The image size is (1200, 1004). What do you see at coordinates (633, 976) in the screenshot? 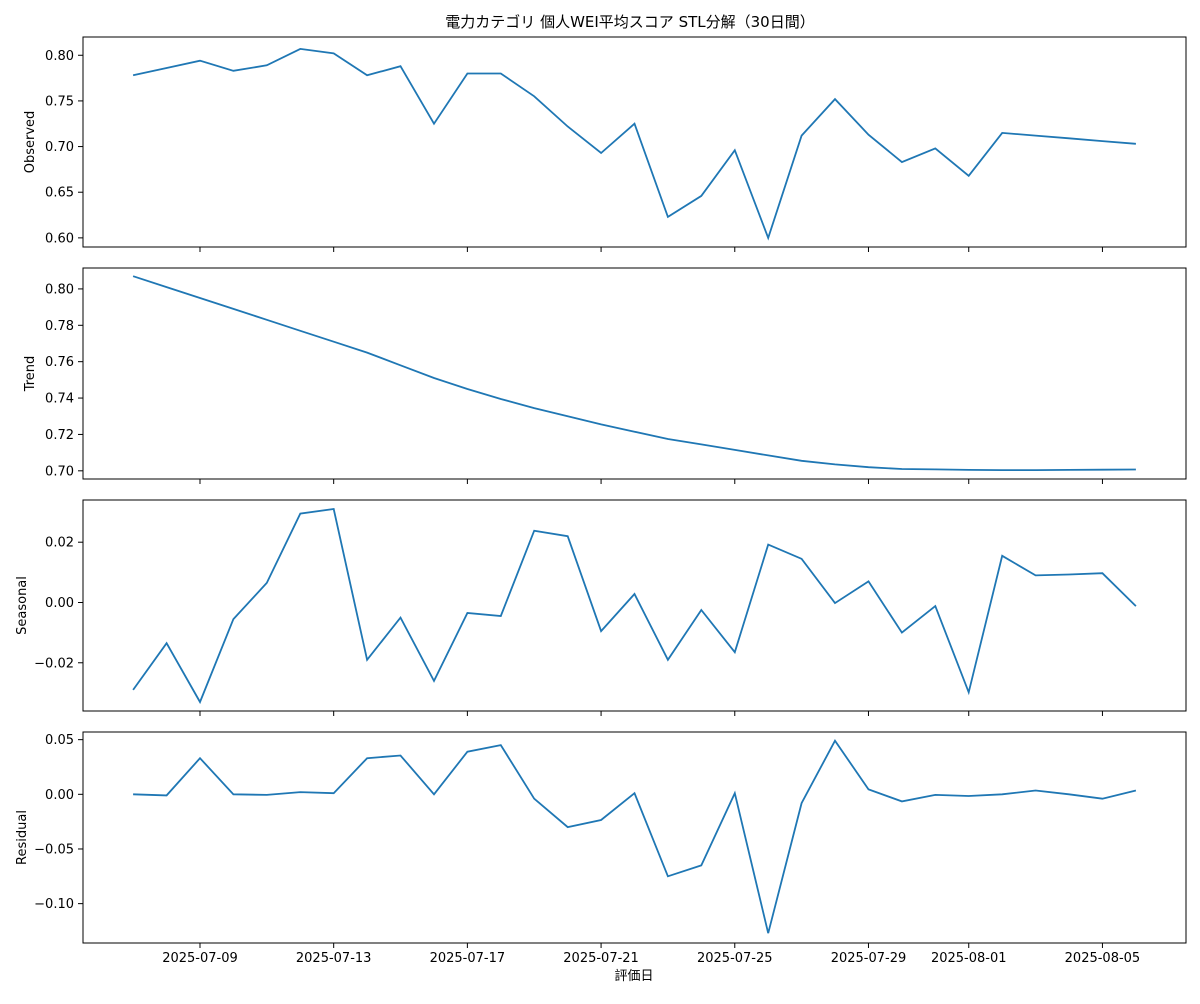
I see `x-axis-label: 評価日` at bounding box center [633, 976].